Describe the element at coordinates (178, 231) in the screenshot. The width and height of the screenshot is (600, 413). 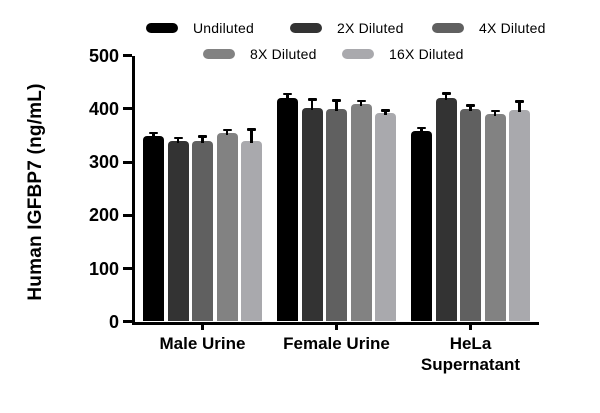
I see `bar-male-urine-2x-diluted` at that location.